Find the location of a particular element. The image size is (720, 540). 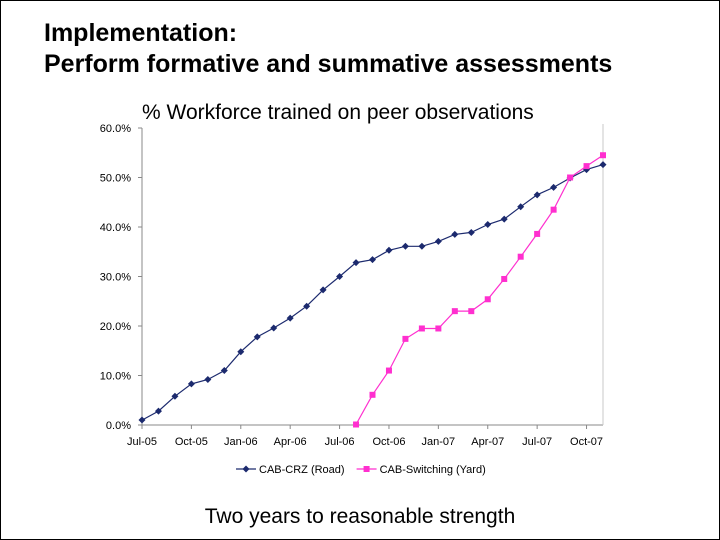

y-tick-labels: 0.0% 10.0% 20.0% 30.0% 40.0% 50.0% 60.0% is located at coordinates (115, 277).